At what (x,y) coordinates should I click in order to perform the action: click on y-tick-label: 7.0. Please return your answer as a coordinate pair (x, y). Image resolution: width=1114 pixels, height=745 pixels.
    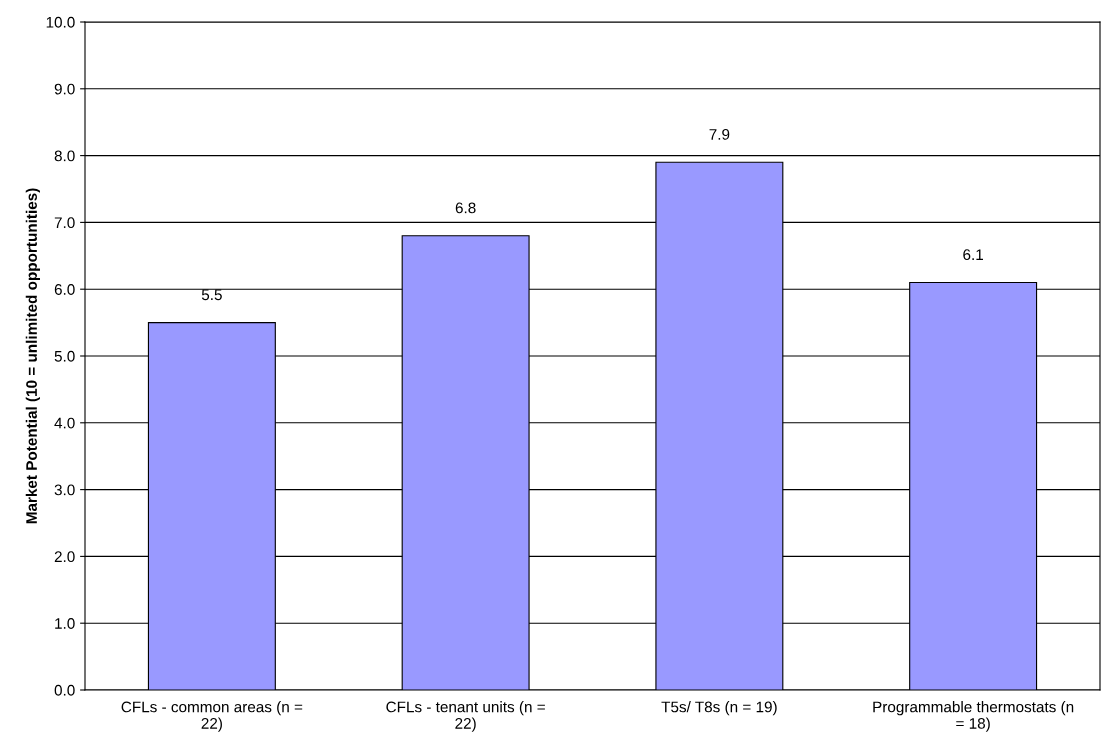
    Looking at the image, I should click on (64, 223).